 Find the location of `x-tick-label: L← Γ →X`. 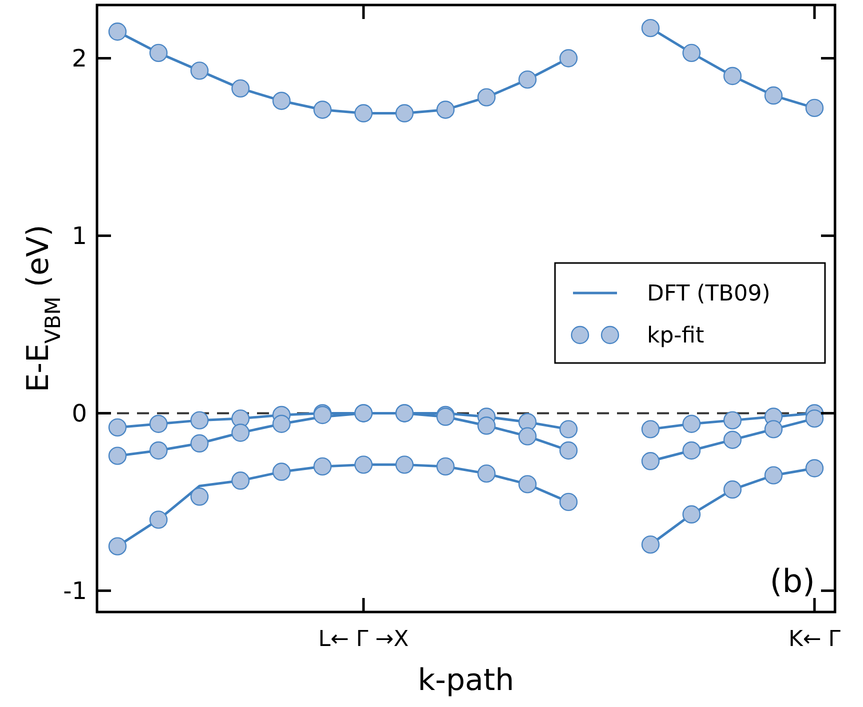

x-tick-label: L← Γ →X is located at coordinates (363, 639).